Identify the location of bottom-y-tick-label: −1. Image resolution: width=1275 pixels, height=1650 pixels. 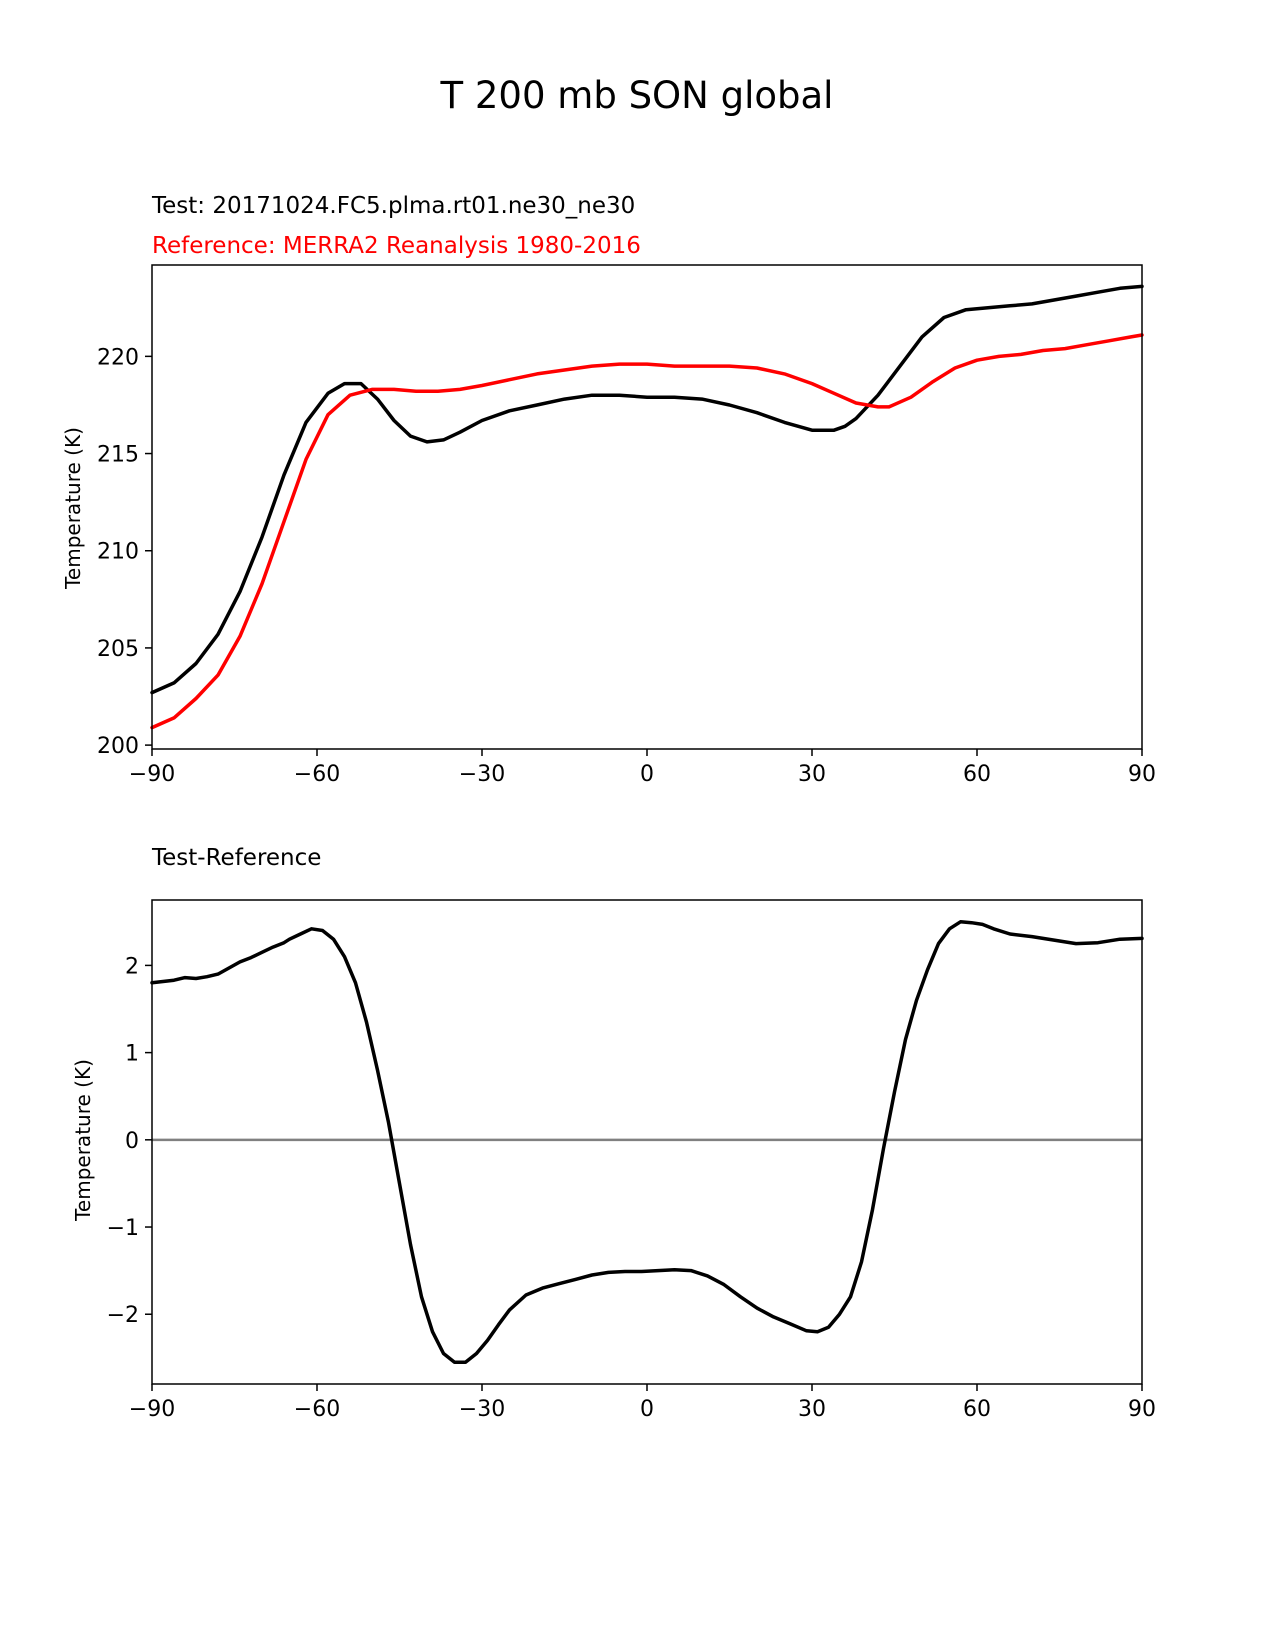
(123, 1228).